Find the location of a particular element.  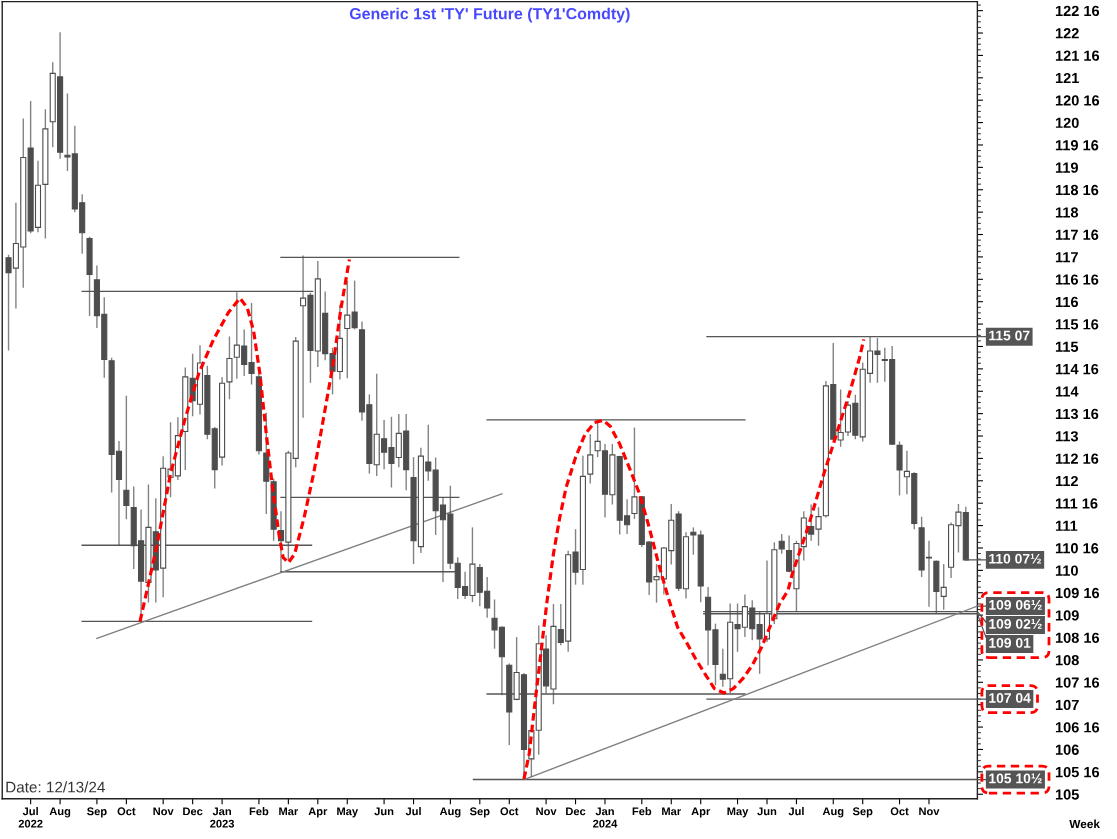

y-tick-label: 121 is located at coordinates (1067, 78).